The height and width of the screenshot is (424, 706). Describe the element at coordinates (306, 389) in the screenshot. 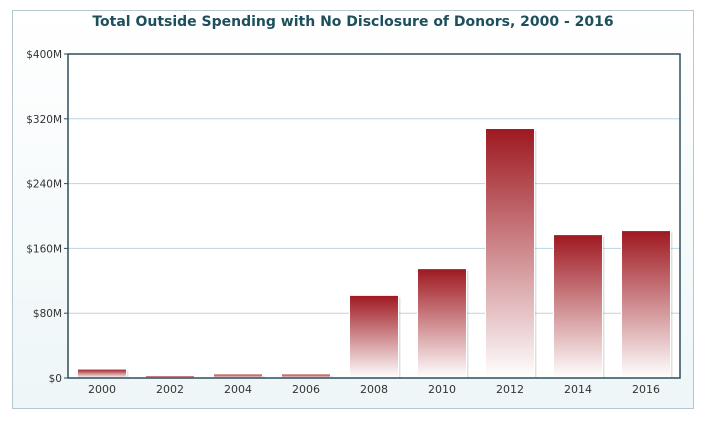

I see `x-tick-label: 2006` at that location.